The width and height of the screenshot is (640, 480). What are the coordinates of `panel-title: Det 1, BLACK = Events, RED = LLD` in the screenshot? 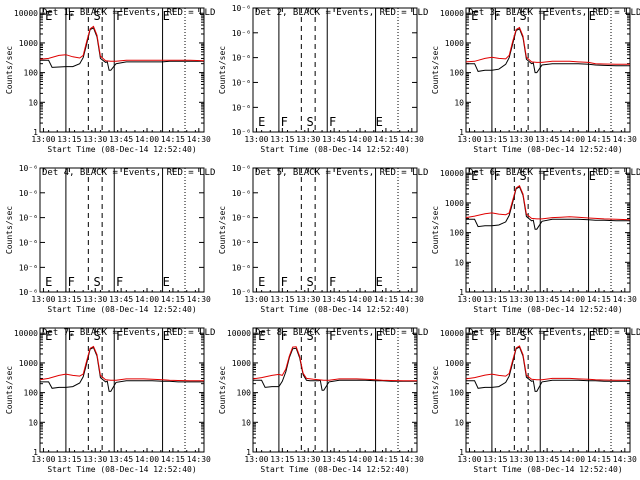 It's located at (128, 13).